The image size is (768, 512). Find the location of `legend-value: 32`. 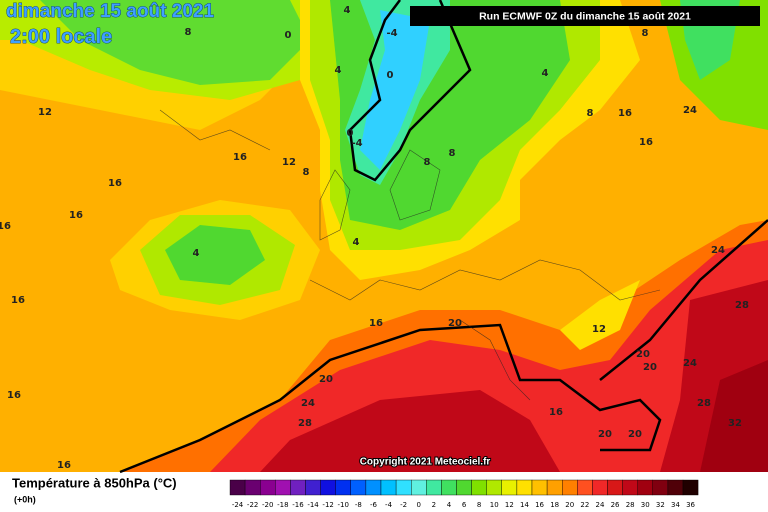

legend-value: 32 is located at coordinates (660, 505).